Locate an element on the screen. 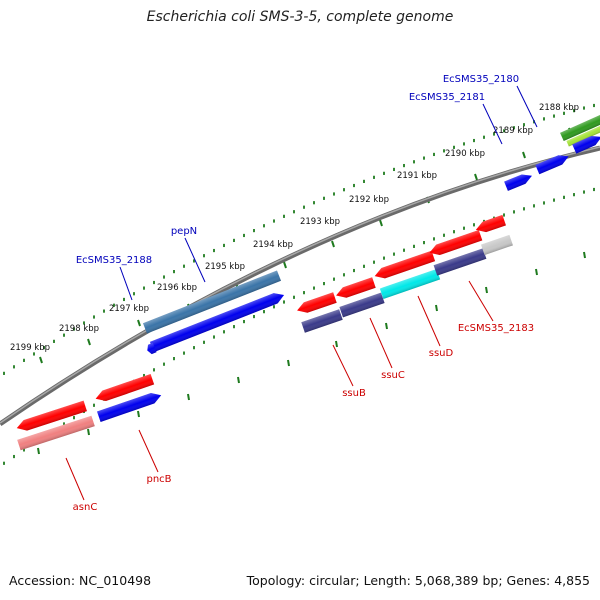  tick-label-2193: 2193 kbp is located at coordinates (320, 222).